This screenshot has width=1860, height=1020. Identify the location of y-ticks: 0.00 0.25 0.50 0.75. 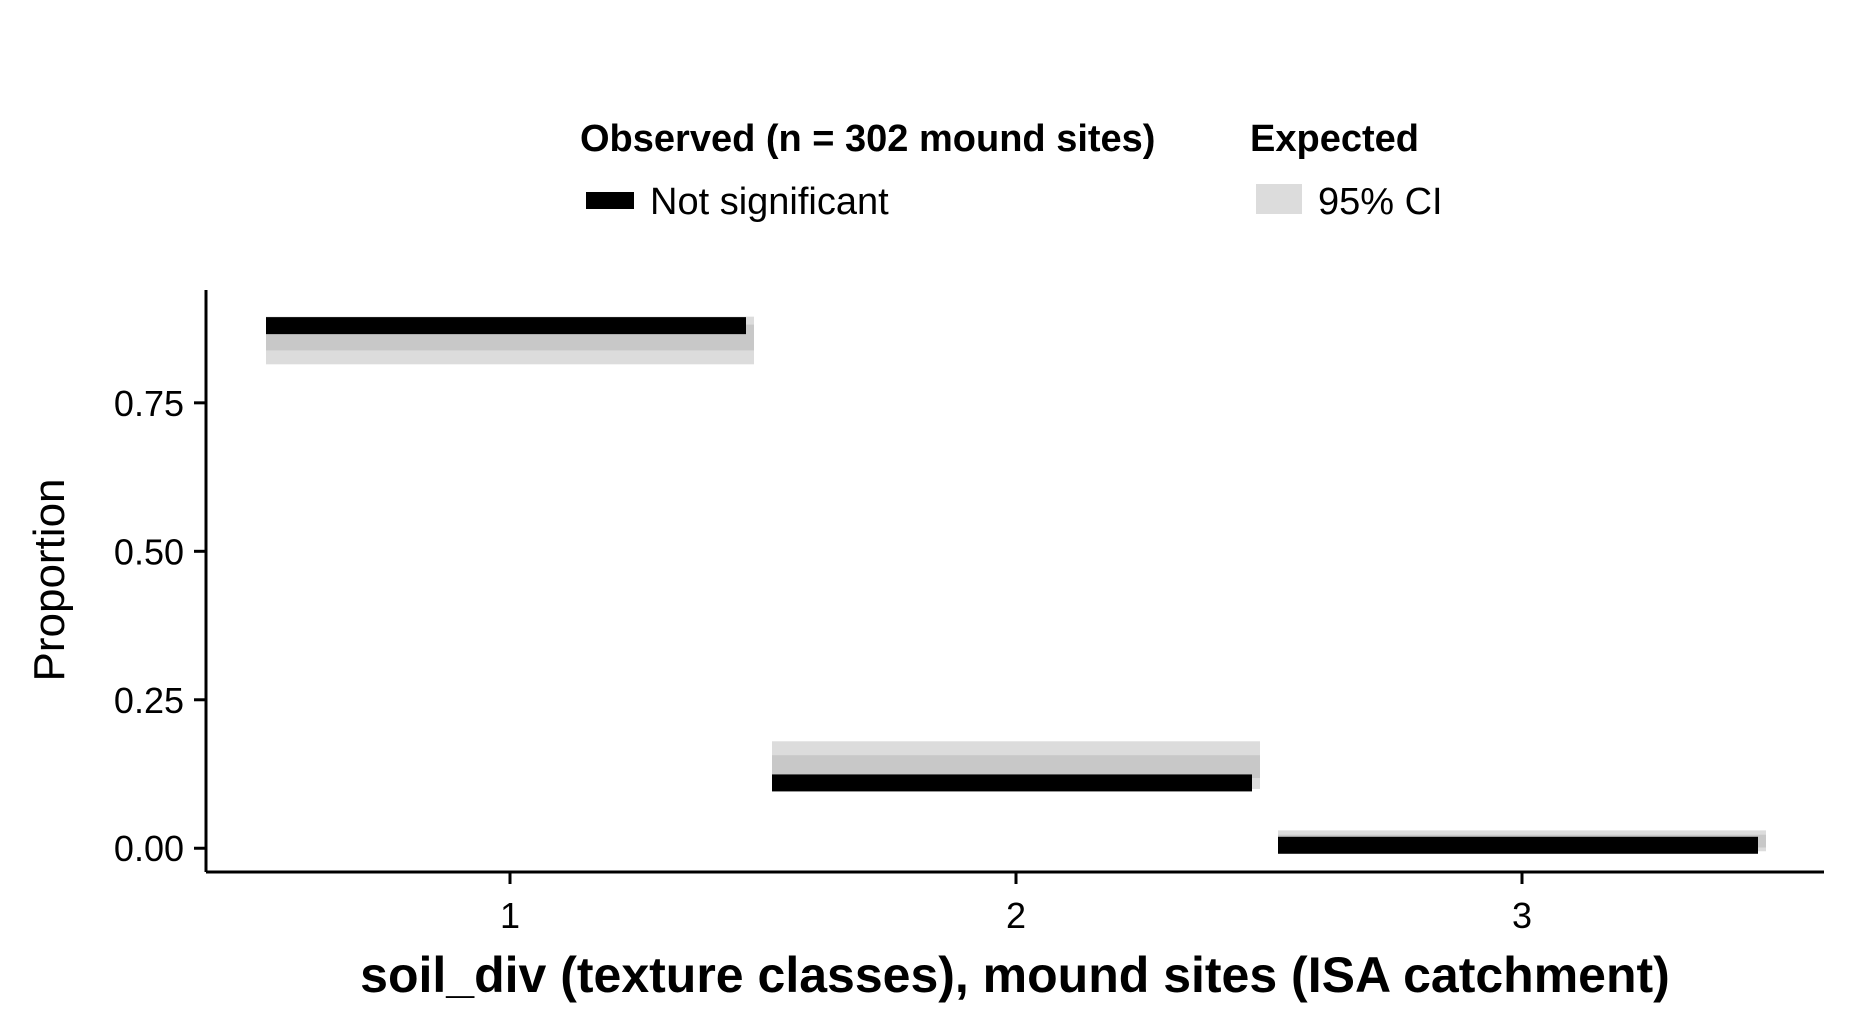
(160, 626).